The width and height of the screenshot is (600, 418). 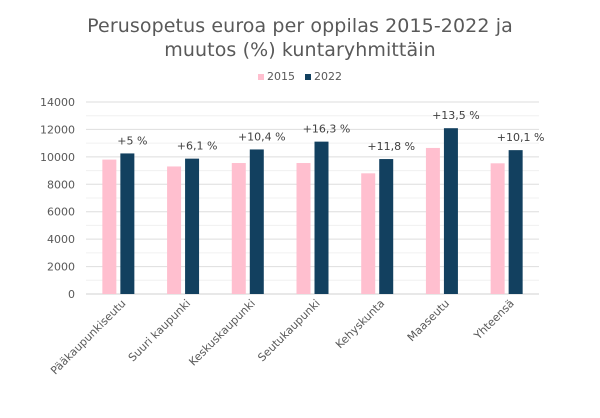 What do you see at coordinates (222, 333) in the screenshot?
I see `x-tick-label: Keskuskaupunki` at bounding box center [222, 333].